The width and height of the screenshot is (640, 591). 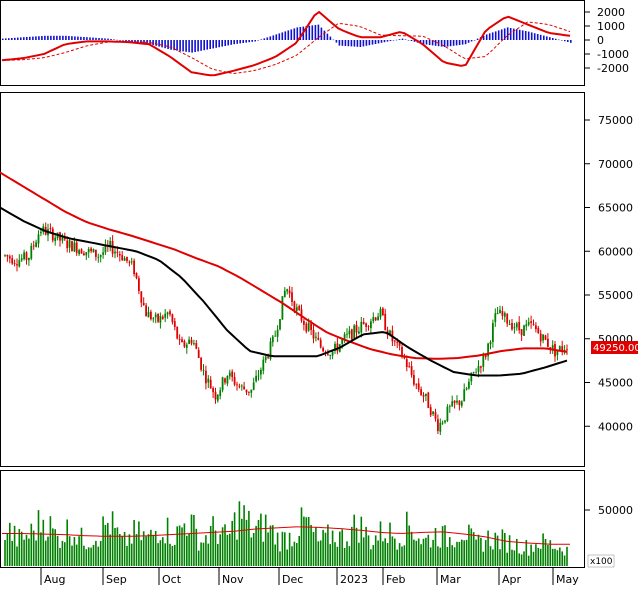 I want to click on last-price-value: 49250.00, so click(x=616, y=348).